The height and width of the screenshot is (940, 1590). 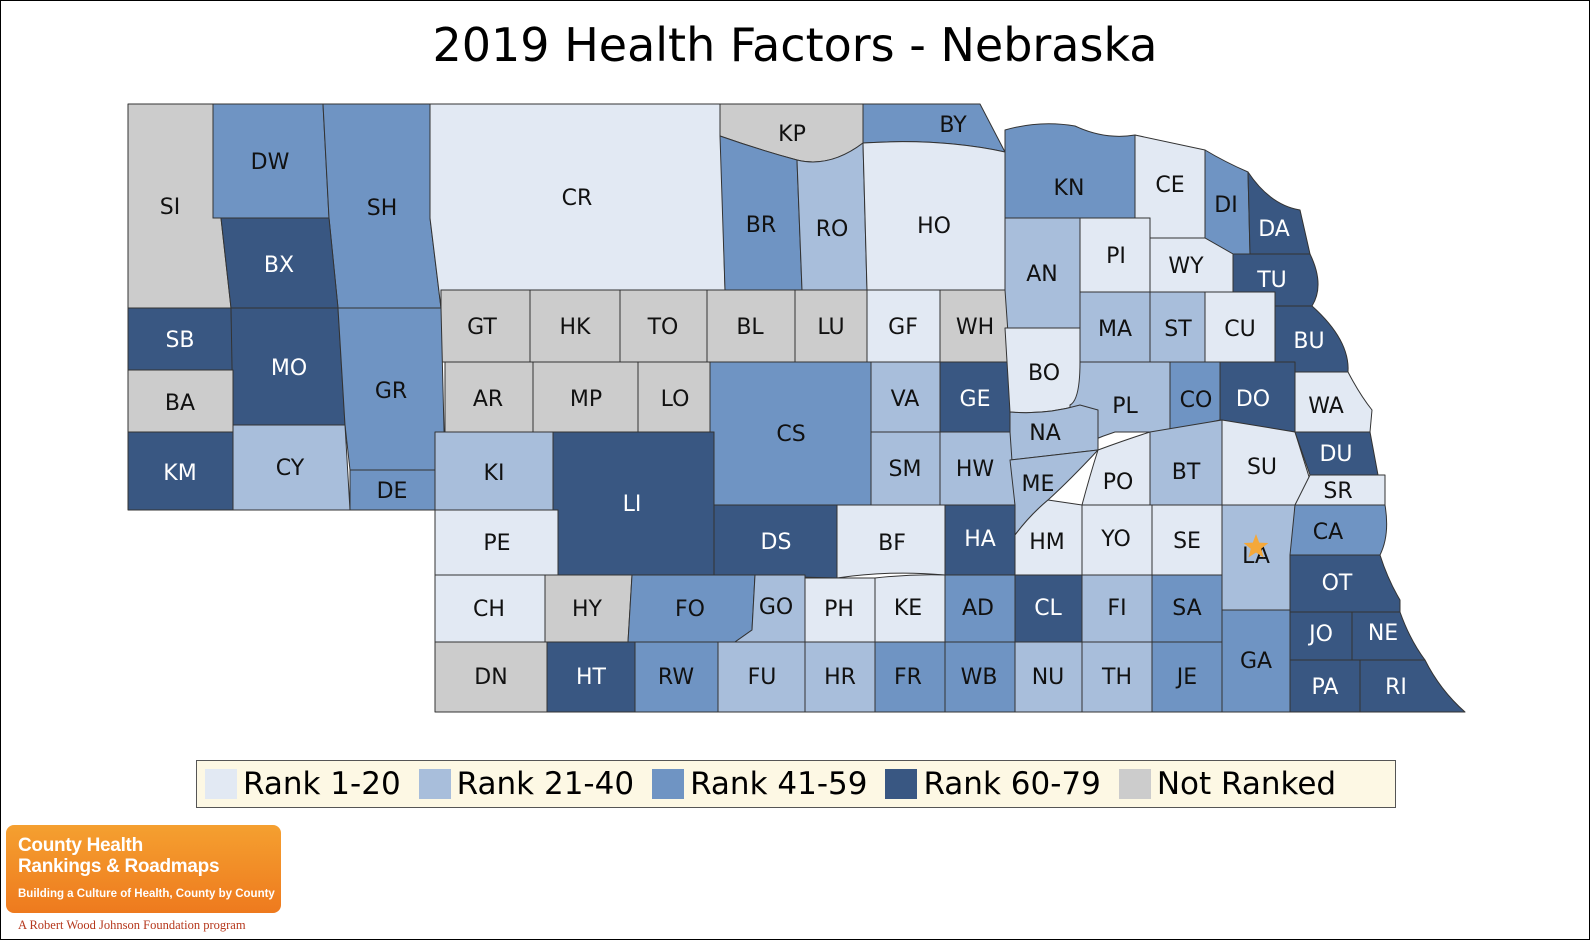 What do you see at coordinates (170, 207) in the screenshot?
I see `county-label-si: SI` at bounding box center [170, 207].